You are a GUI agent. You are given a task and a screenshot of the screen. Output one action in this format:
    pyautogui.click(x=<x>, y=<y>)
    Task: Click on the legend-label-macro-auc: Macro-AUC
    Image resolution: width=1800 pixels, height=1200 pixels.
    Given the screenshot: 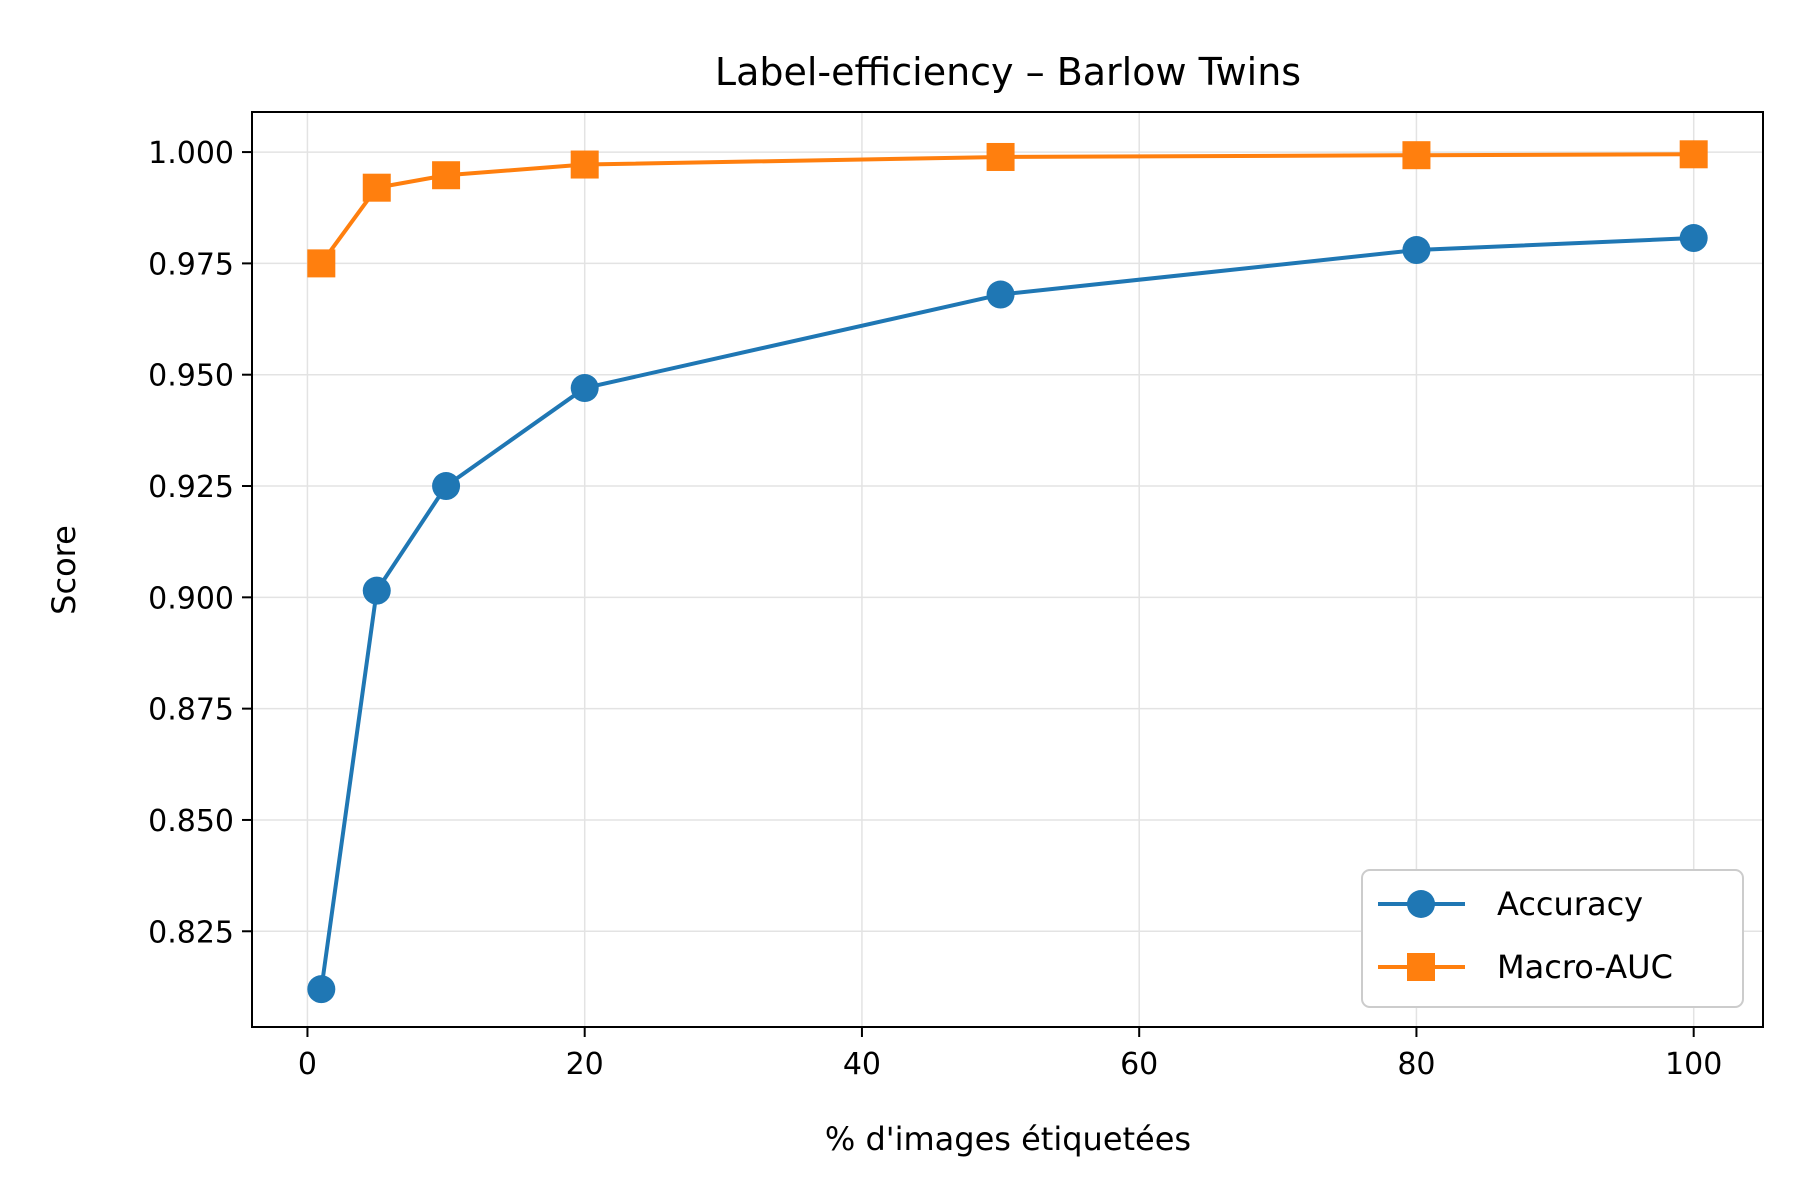 What is the action you would take?
    pyautogui.click(x=1585, y=967)
    